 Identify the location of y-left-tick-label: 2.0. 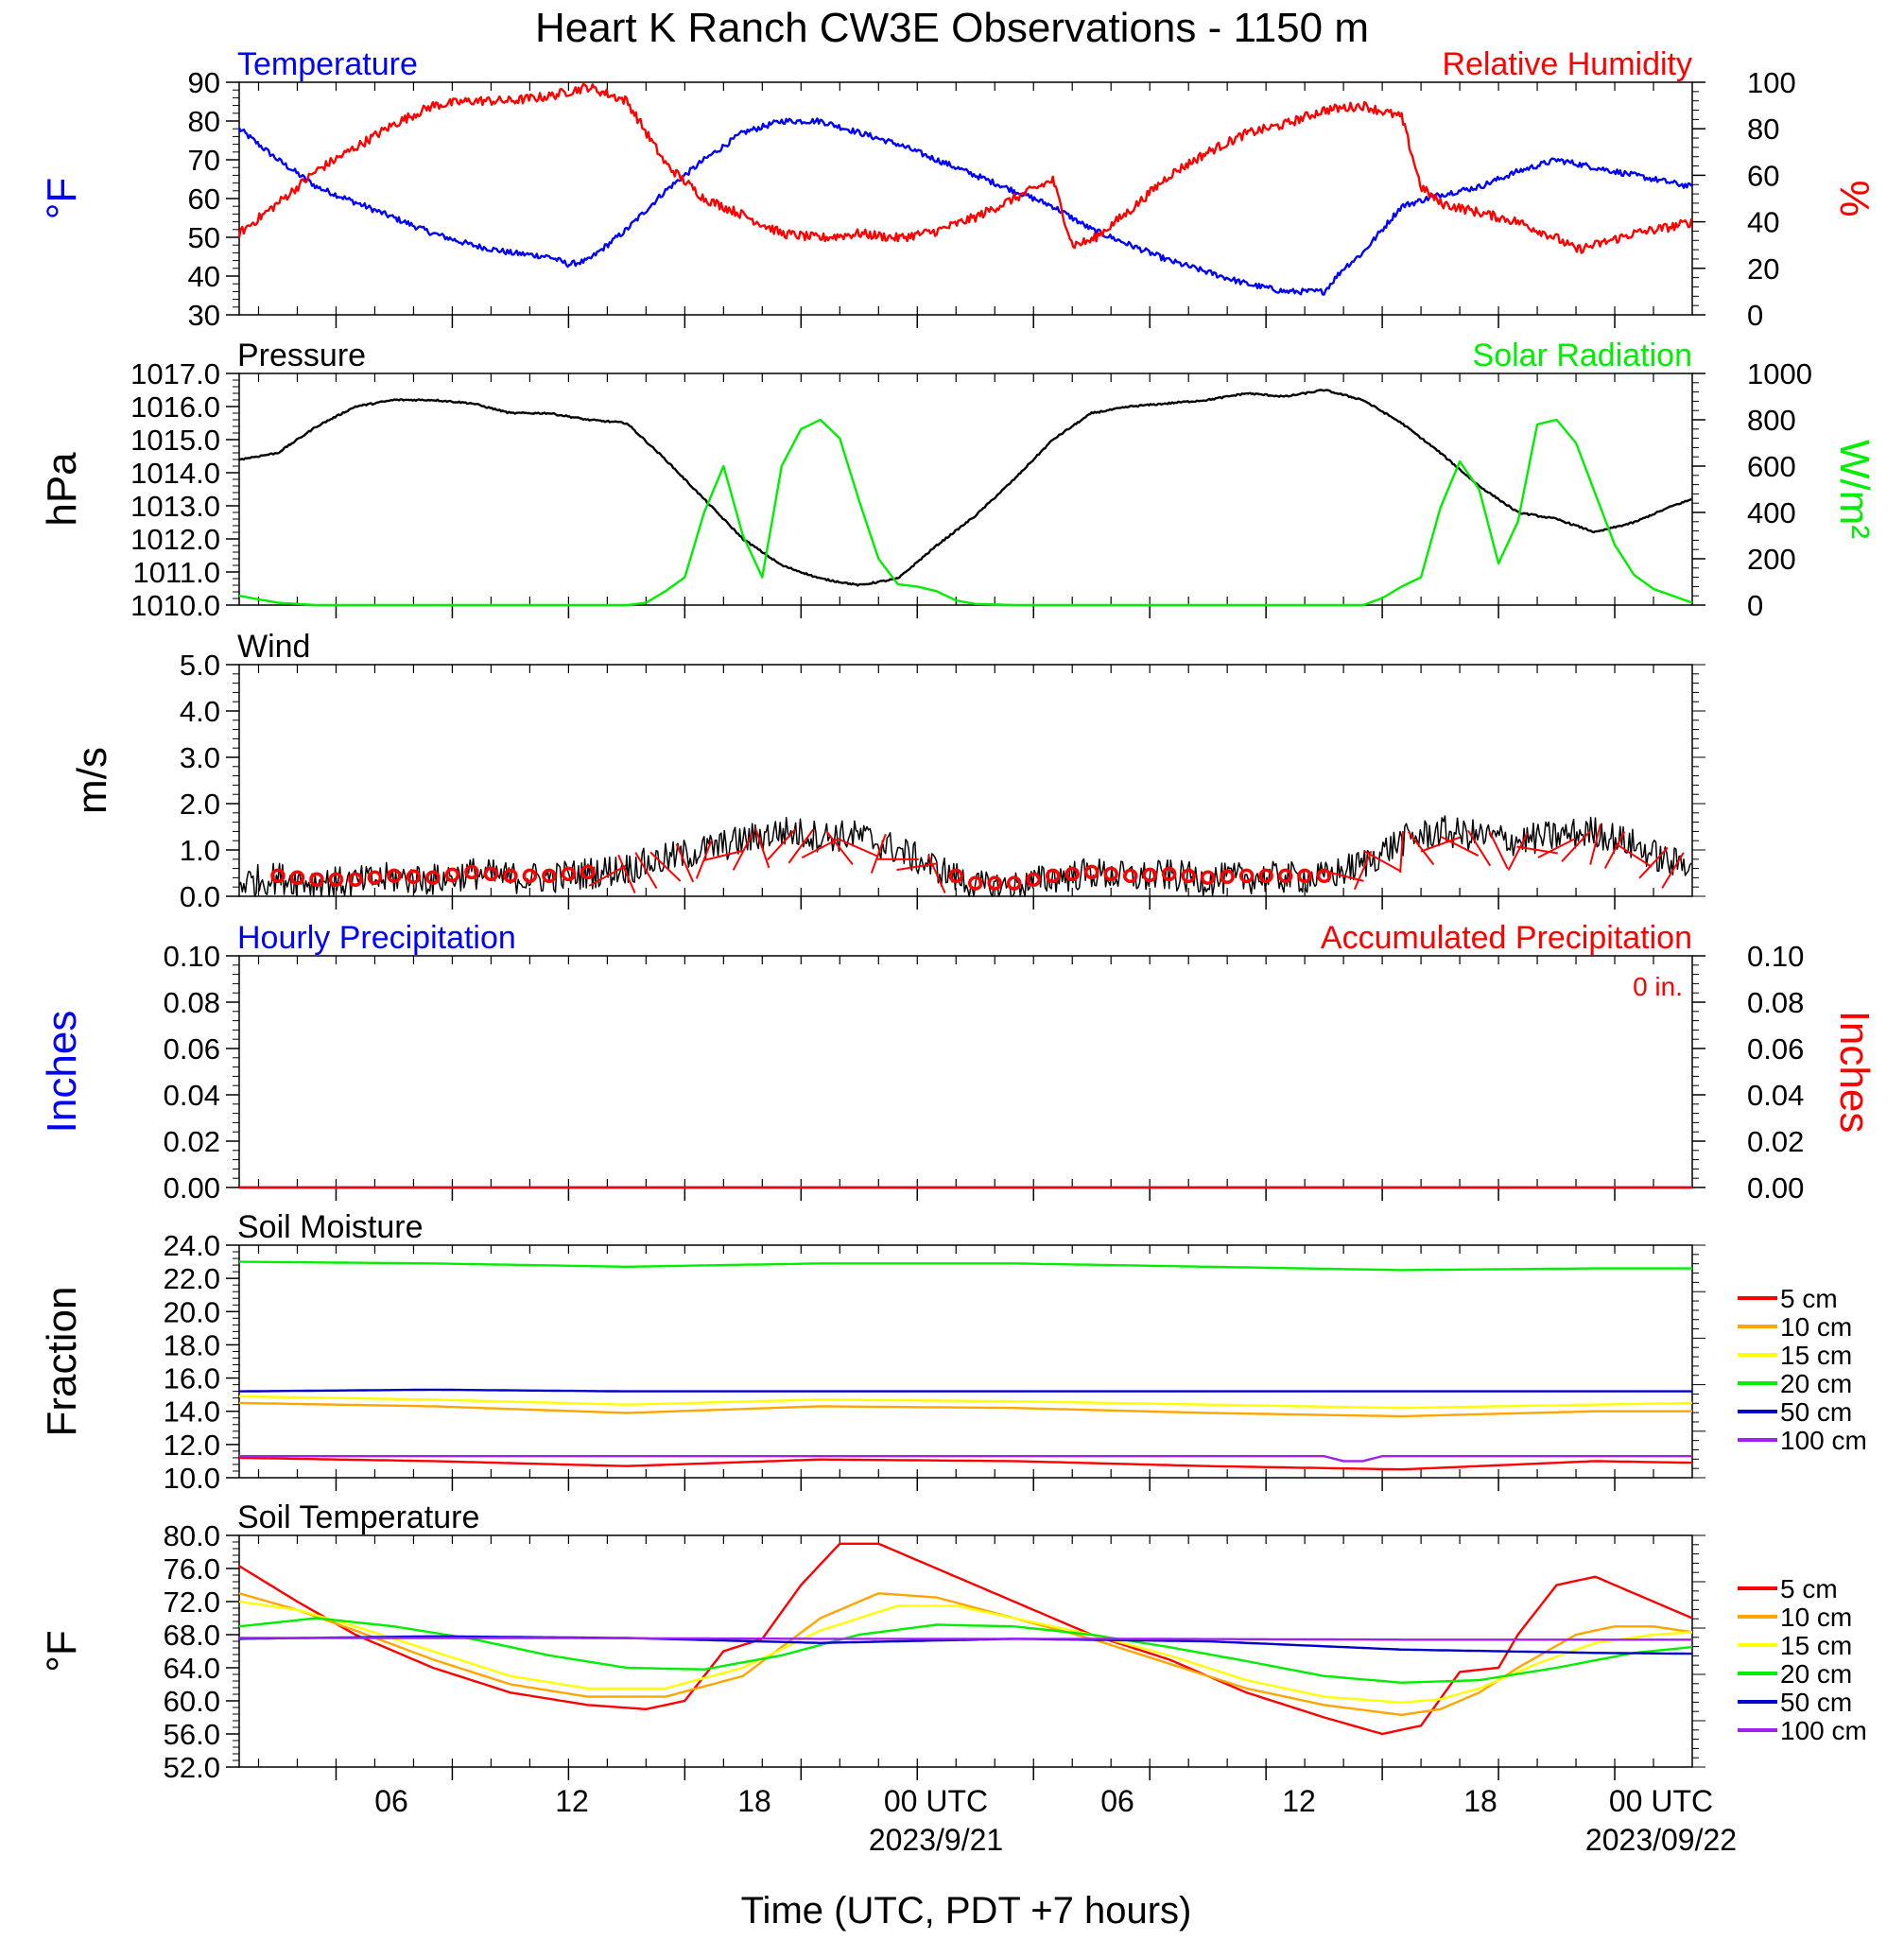
(200, 805).